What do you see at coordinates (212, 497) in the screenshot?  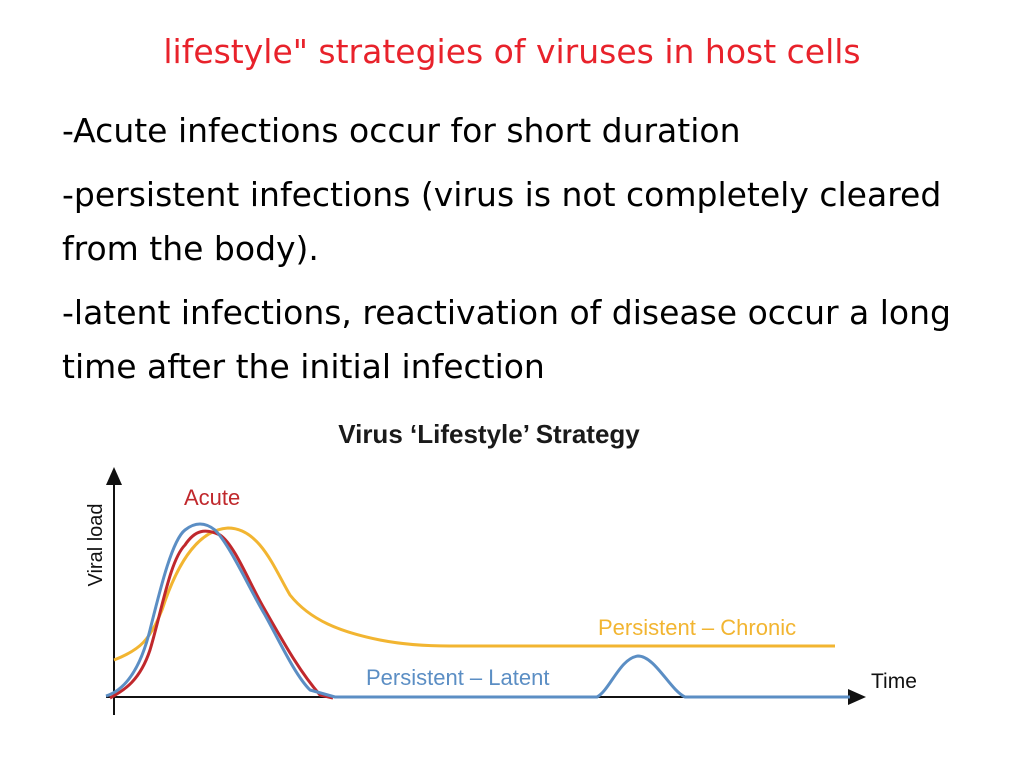 I see `acute-label: Acute` at bounding box center [212, 497].